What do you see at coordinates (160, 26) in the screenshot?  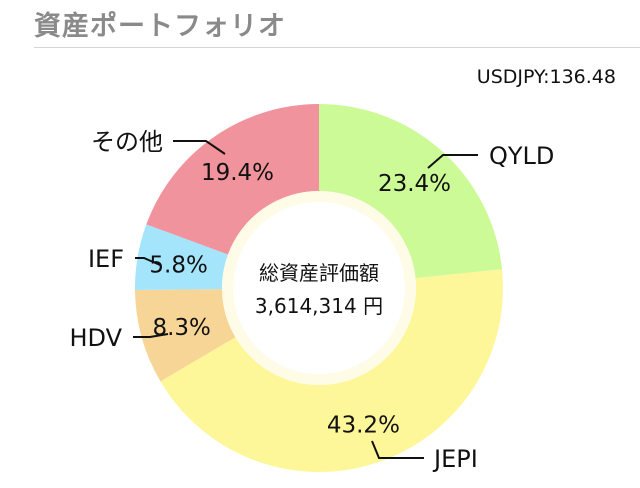 I see `page-title: 資産ポートフォリオ` at bounding box center [160, 26].